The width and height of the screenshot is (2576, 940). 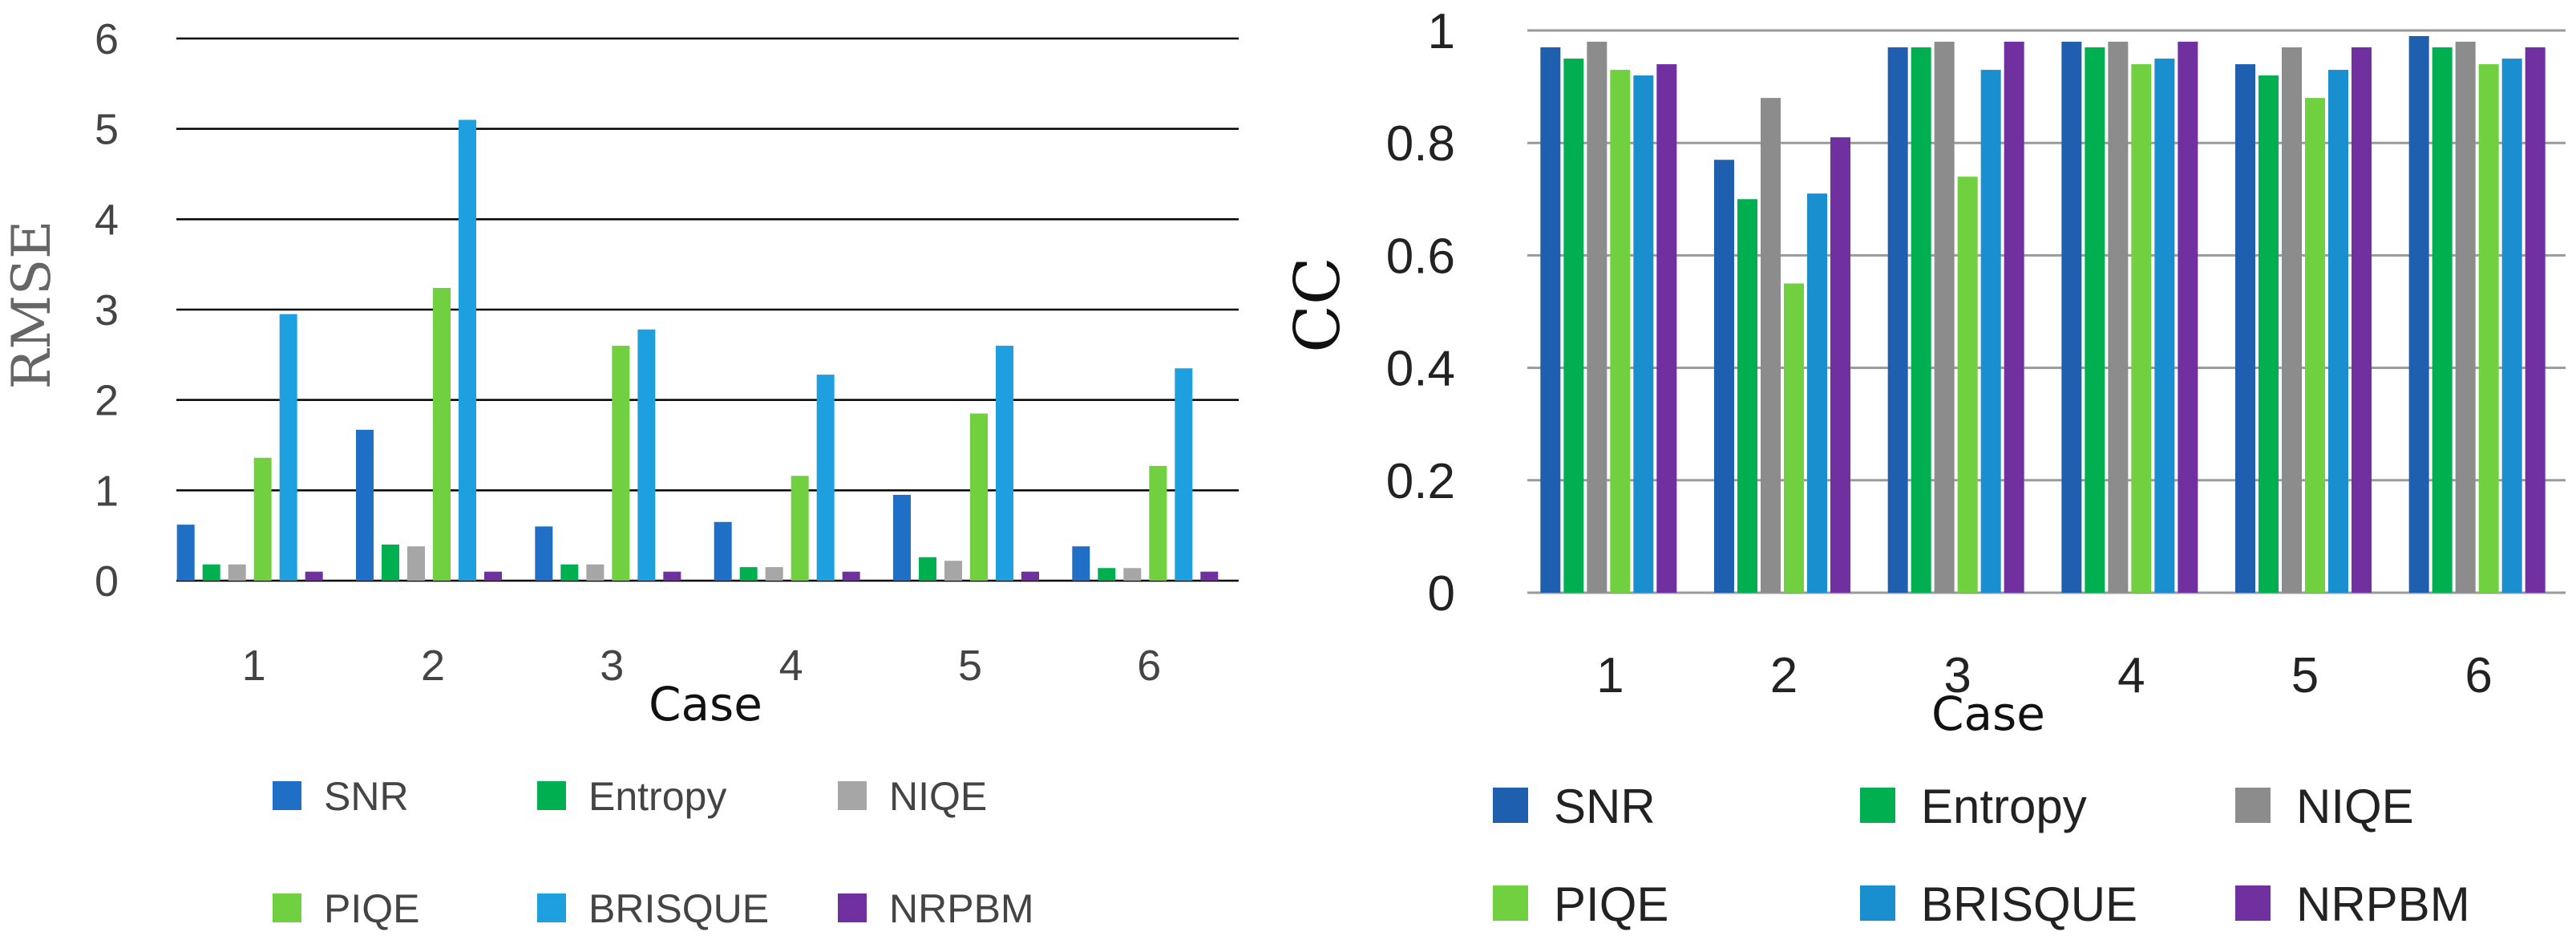 What do you see at coordinates (852, 908) in the screenshot?
I see `rmse-legend-swatch-nrpbm` at bounding box center [852, 908].